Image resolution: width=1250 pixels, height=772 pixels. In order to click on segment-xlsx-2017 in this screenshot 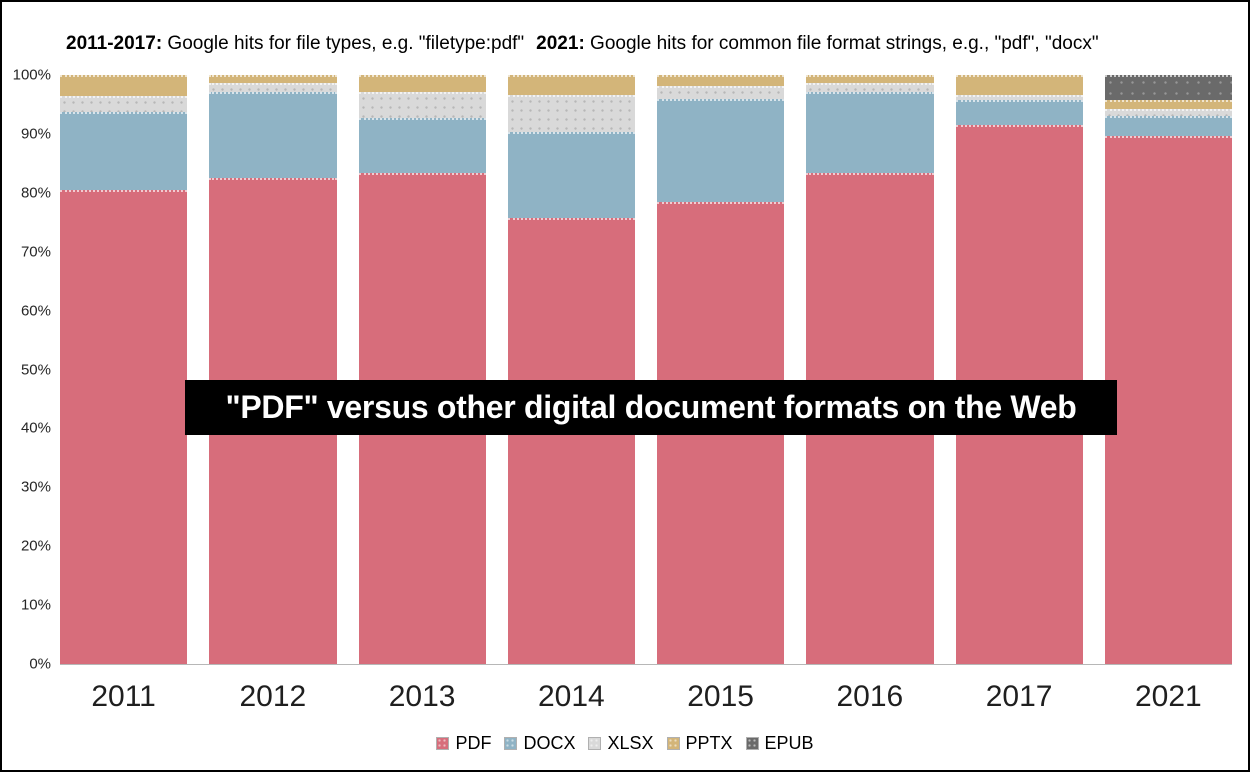, I will do `click(1019, 98)`.